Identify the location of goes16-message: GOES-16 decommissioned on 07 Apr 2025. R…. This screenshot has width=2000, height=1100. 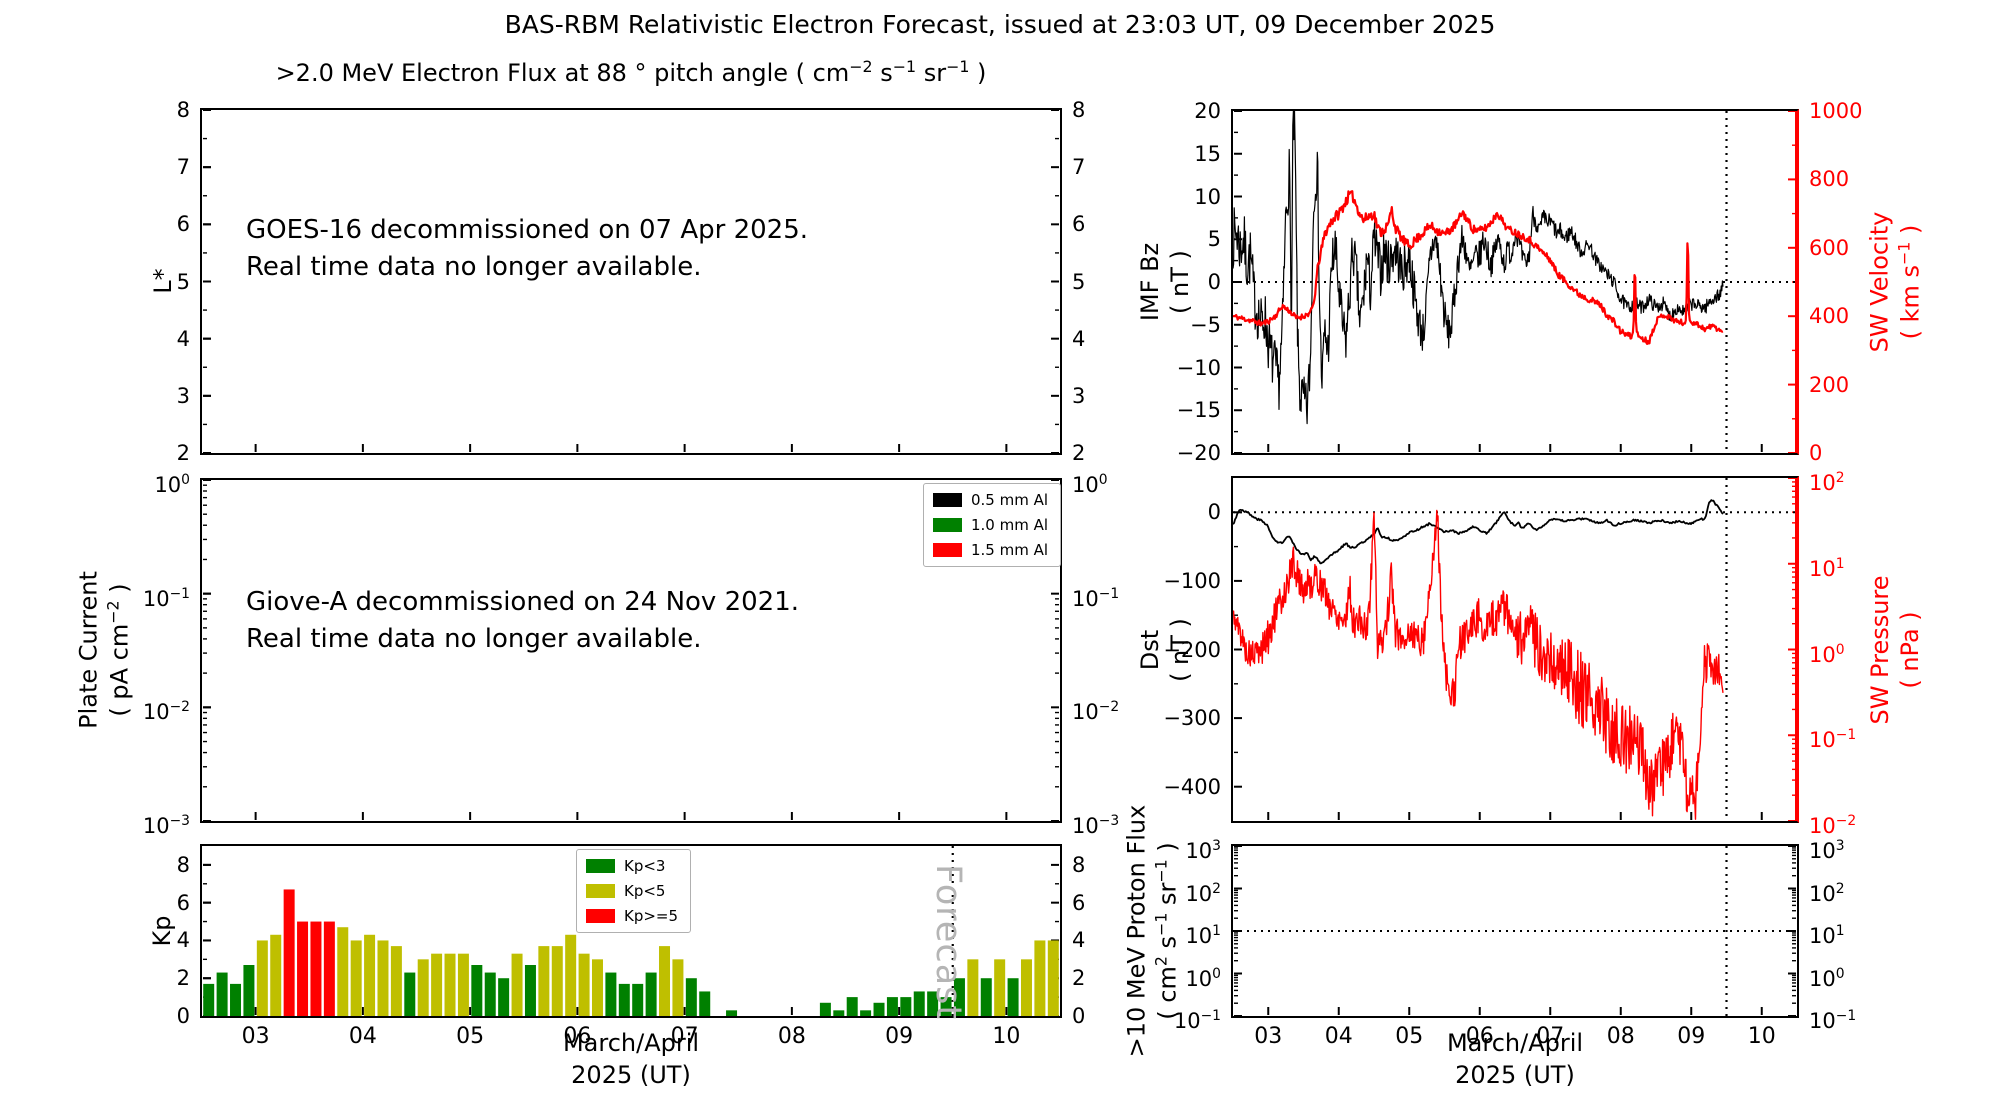
(527, 248).